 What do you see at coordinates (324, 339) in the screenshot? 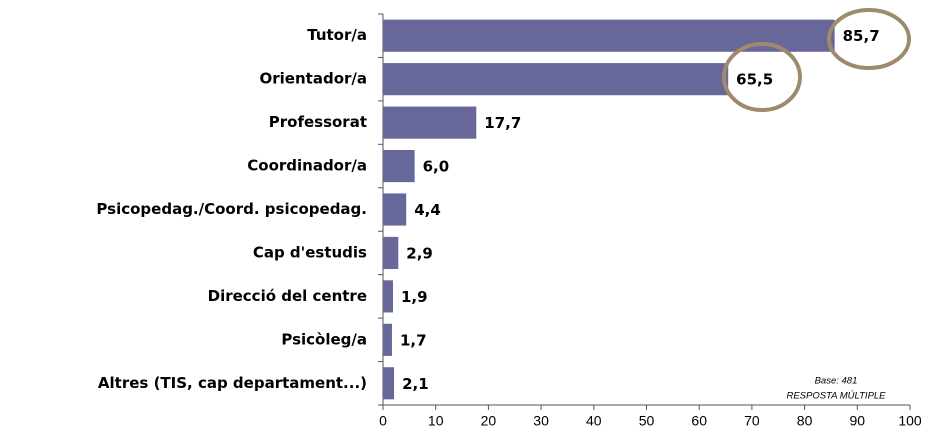
I see `category-label: Psicòleg/a` at bounding box center [324, 339].